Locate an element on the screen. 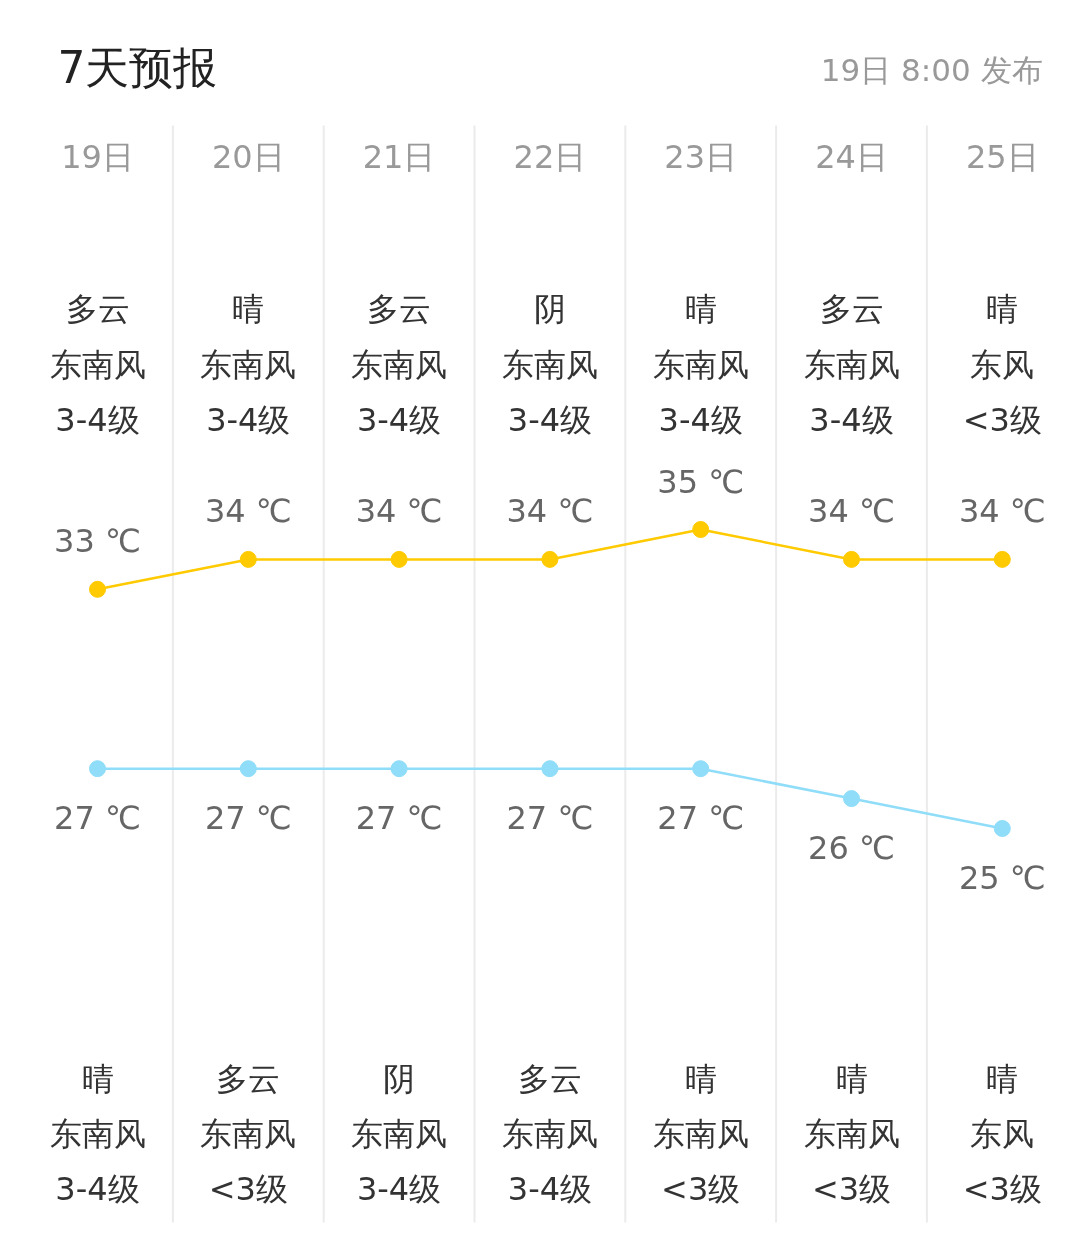 The width and height of the screenshot is (1080, 1250). x-tick-label: 22日 is located at coordinates (550, 156).